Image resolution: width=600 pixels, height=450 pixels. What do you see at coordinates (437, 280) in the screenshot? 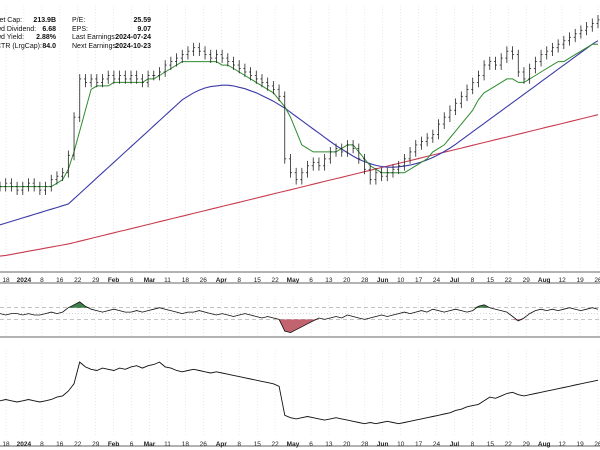
I see `x-tick-label: 24` at bounding box center [437, 280].